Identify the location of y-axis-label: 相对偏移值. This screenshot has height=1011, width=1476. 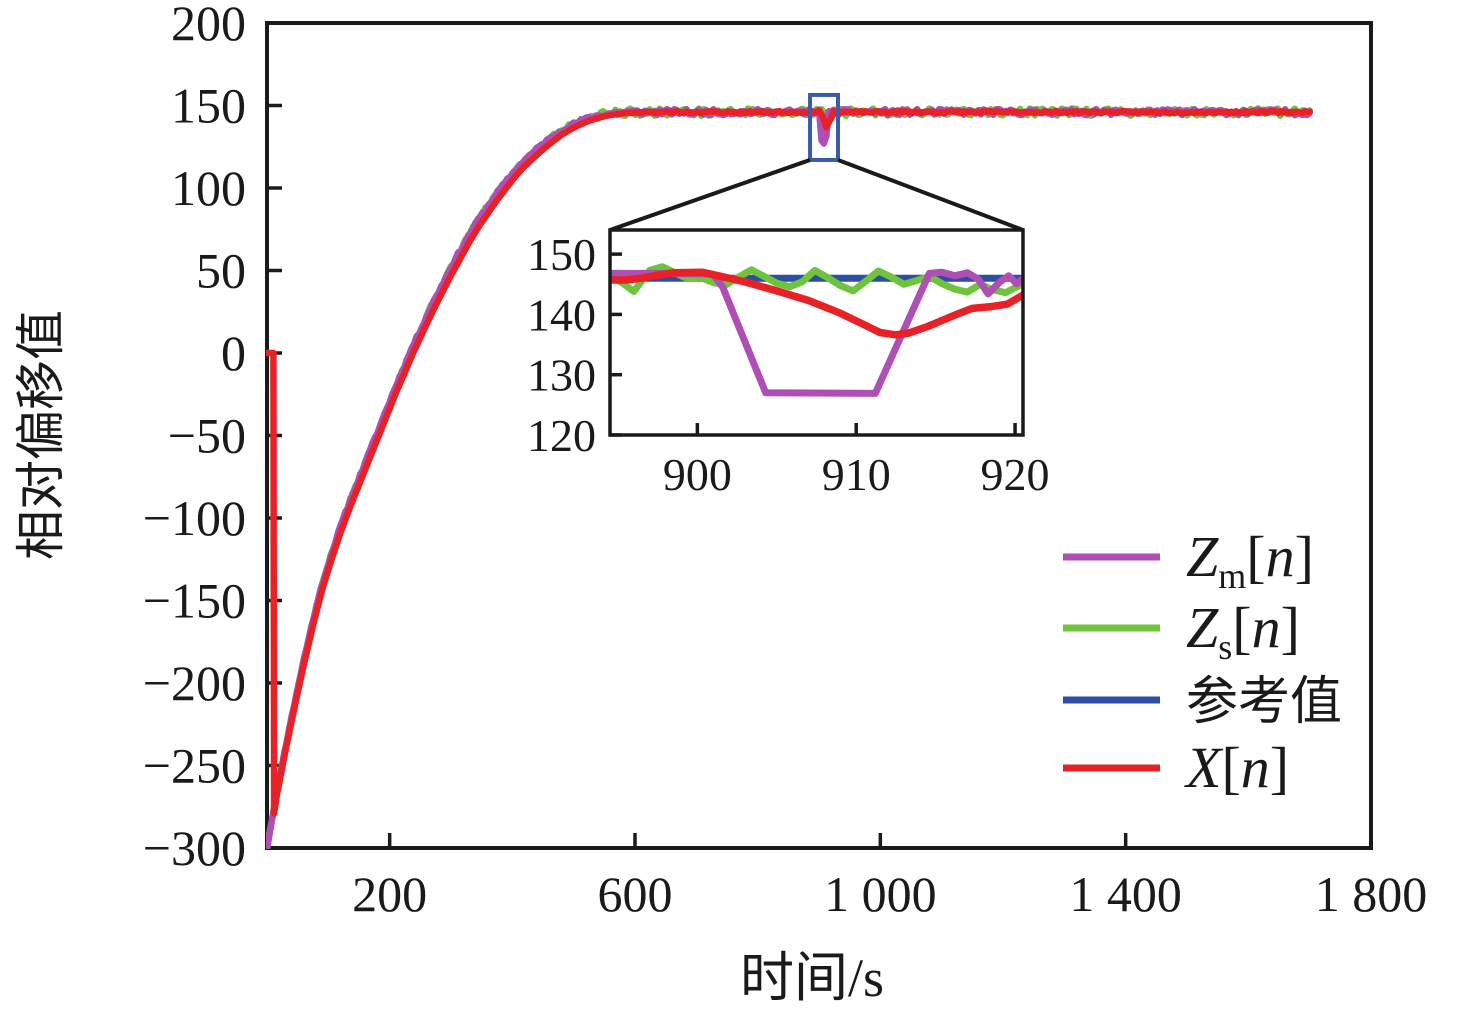
(41, 435).